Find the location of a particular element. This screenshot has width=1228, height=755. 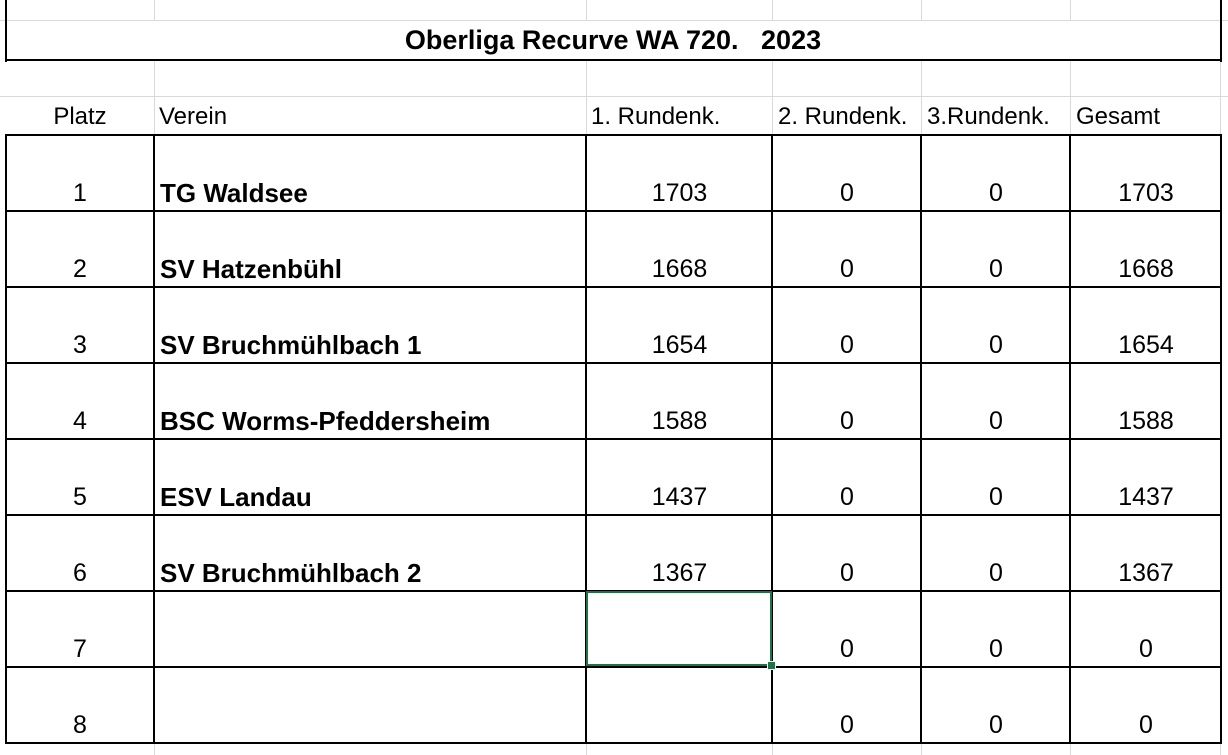

cell-gesamt: 1437 is located at coordinates (1146, 497).